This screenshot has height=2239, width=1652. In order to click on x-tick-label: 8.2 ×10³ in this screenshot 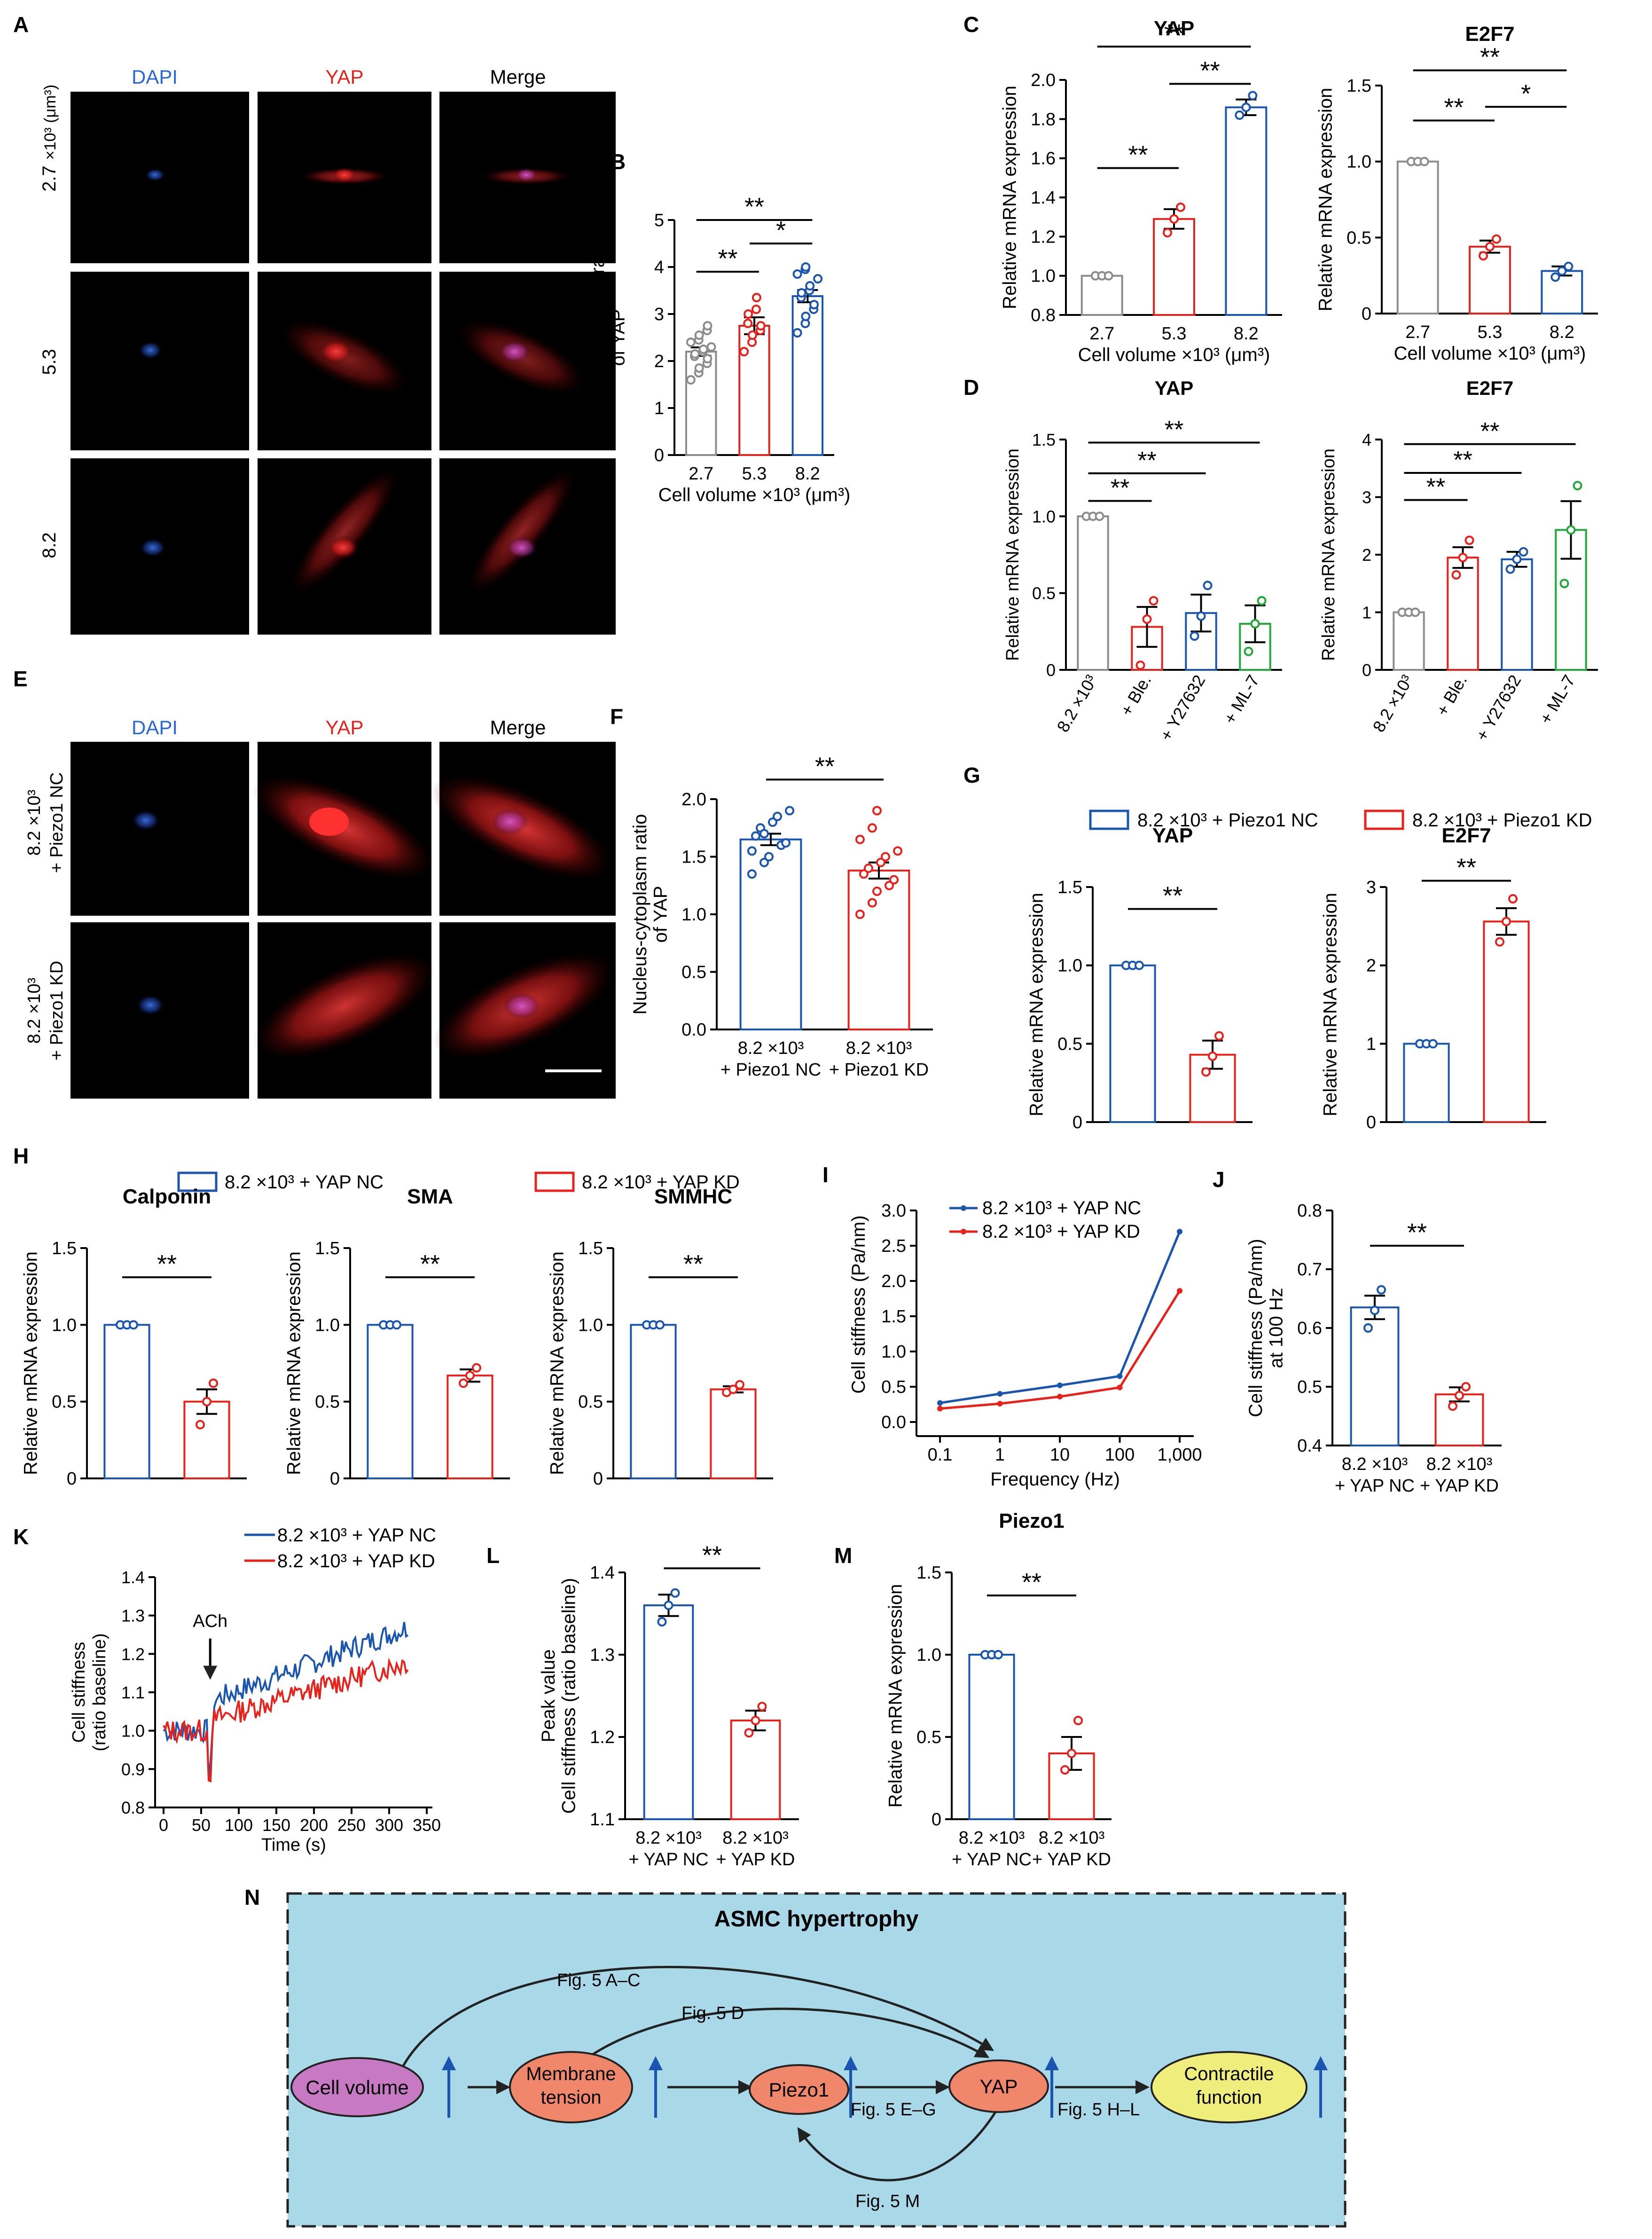, I will do `click(755, 1838)`.